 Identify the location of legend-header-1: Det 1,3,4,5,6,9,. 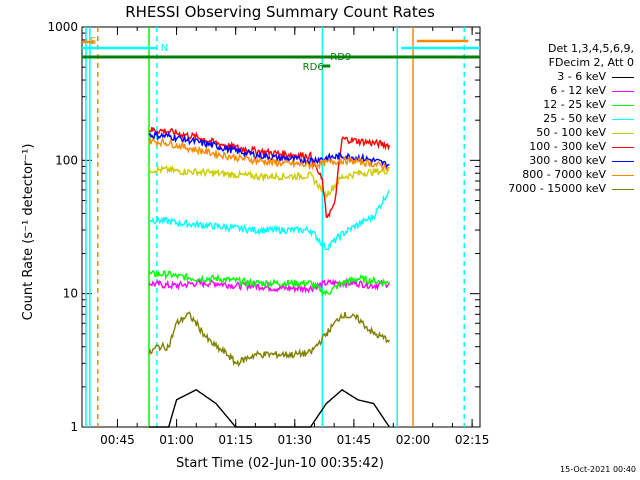
(590, 48).